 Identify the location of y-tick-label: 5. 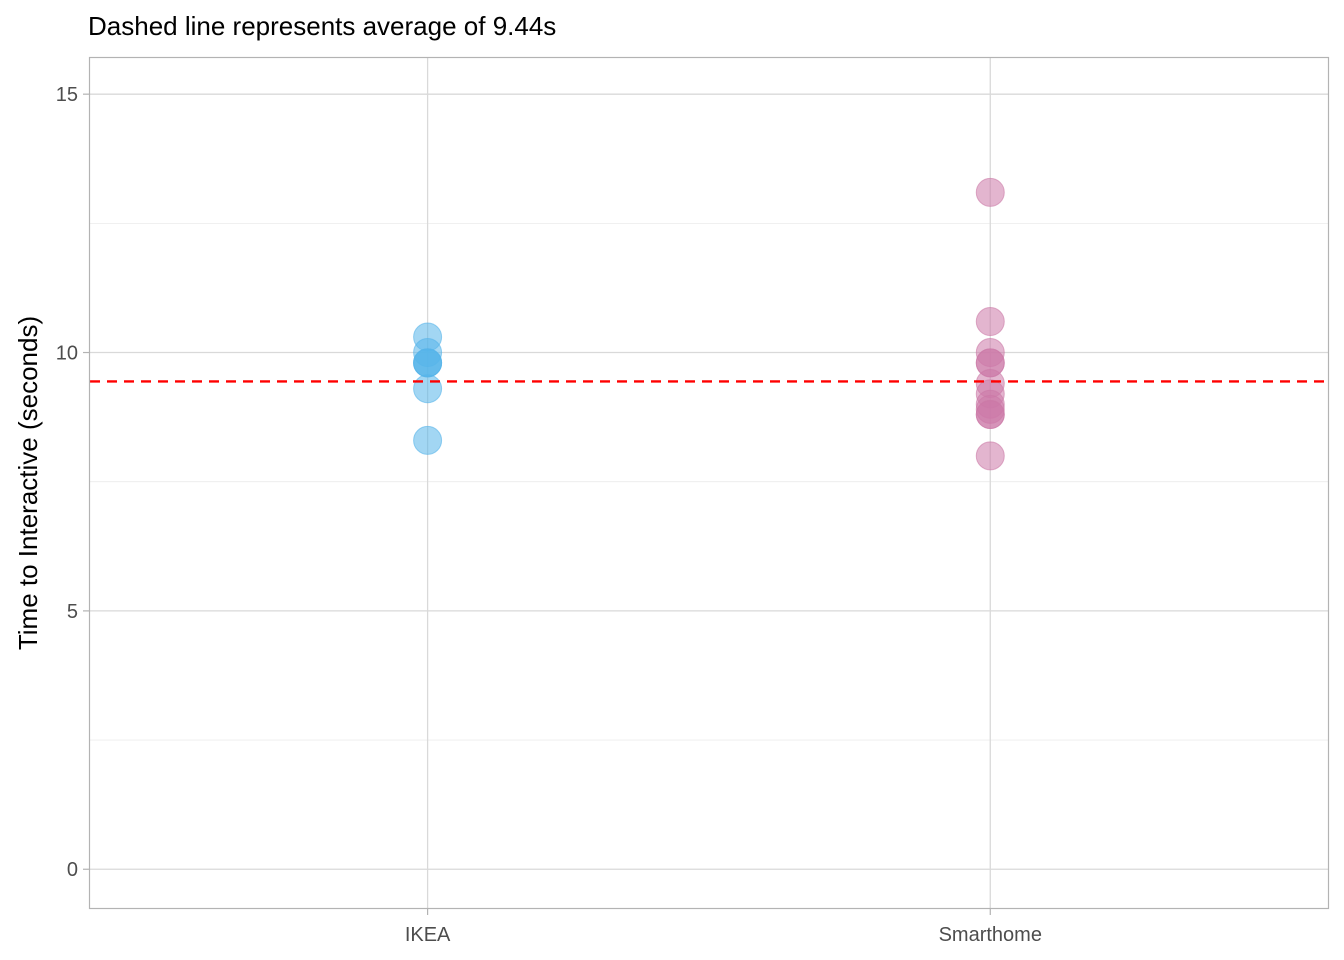
(72, 612).